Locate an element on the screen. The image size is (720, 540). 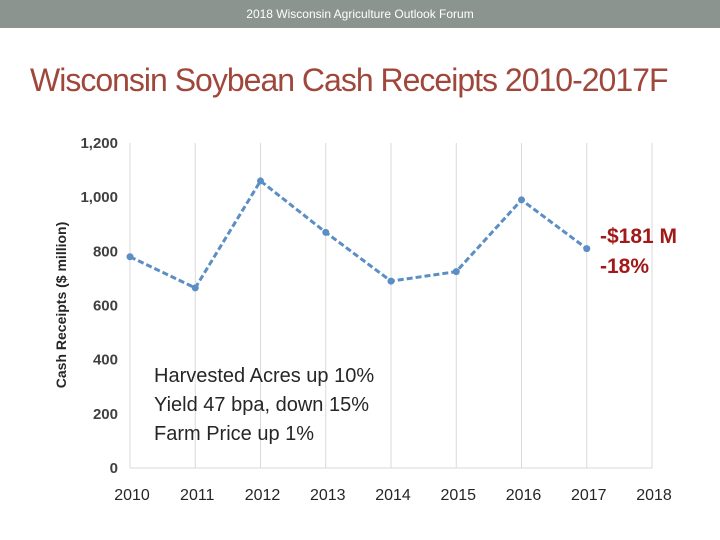
x-tick-label: 2013 is located at coordinates (328, 495).